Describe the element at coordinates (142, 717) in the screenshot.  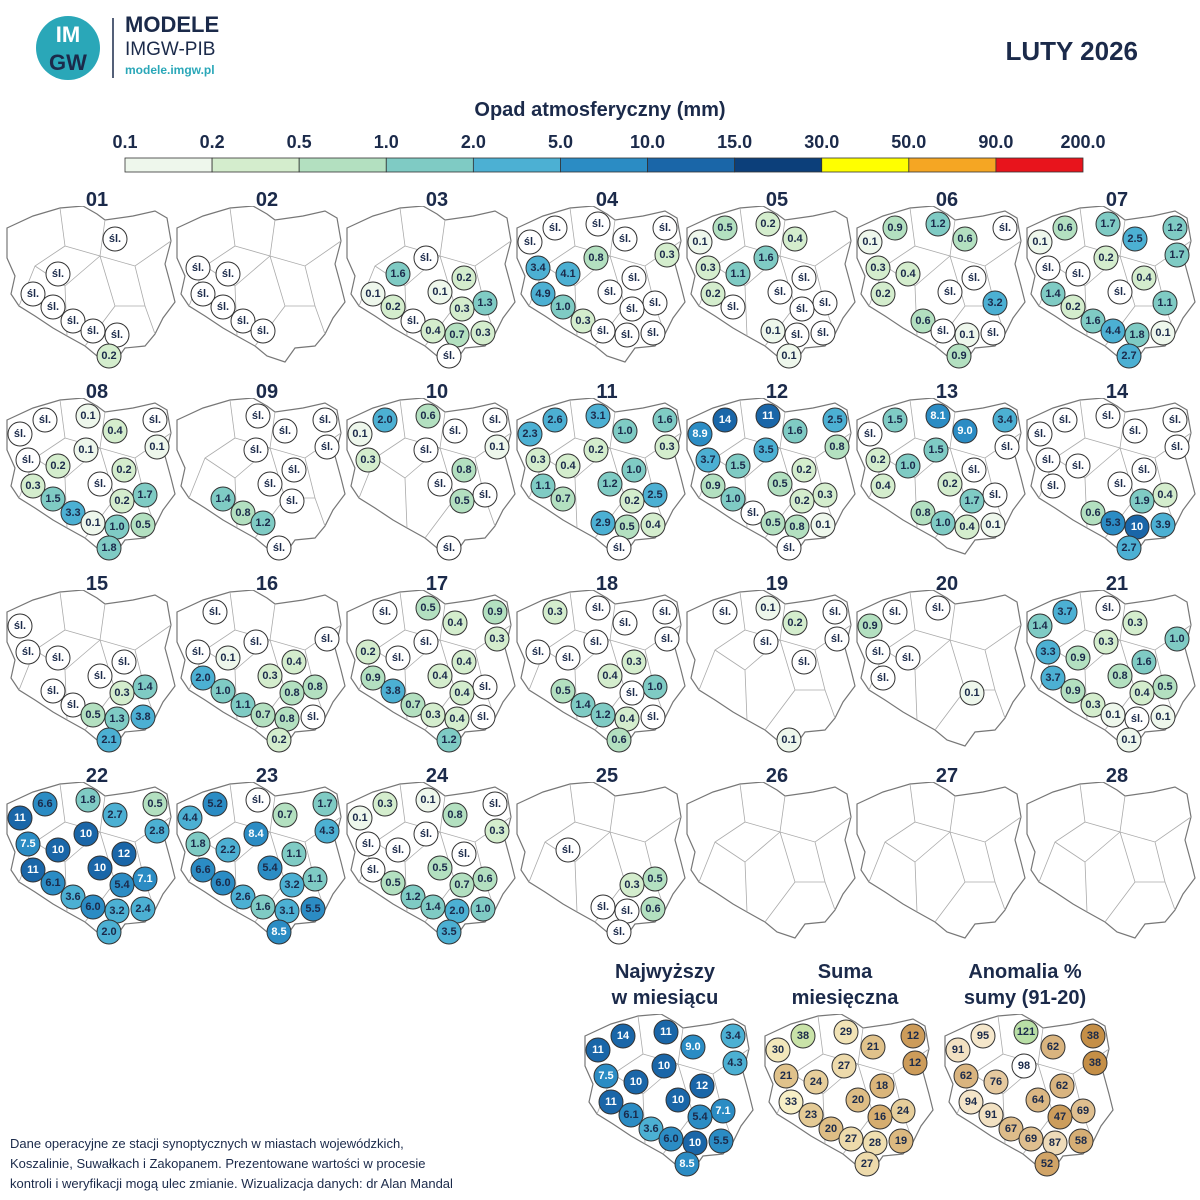
I see `station-value: 3.8` at that location.